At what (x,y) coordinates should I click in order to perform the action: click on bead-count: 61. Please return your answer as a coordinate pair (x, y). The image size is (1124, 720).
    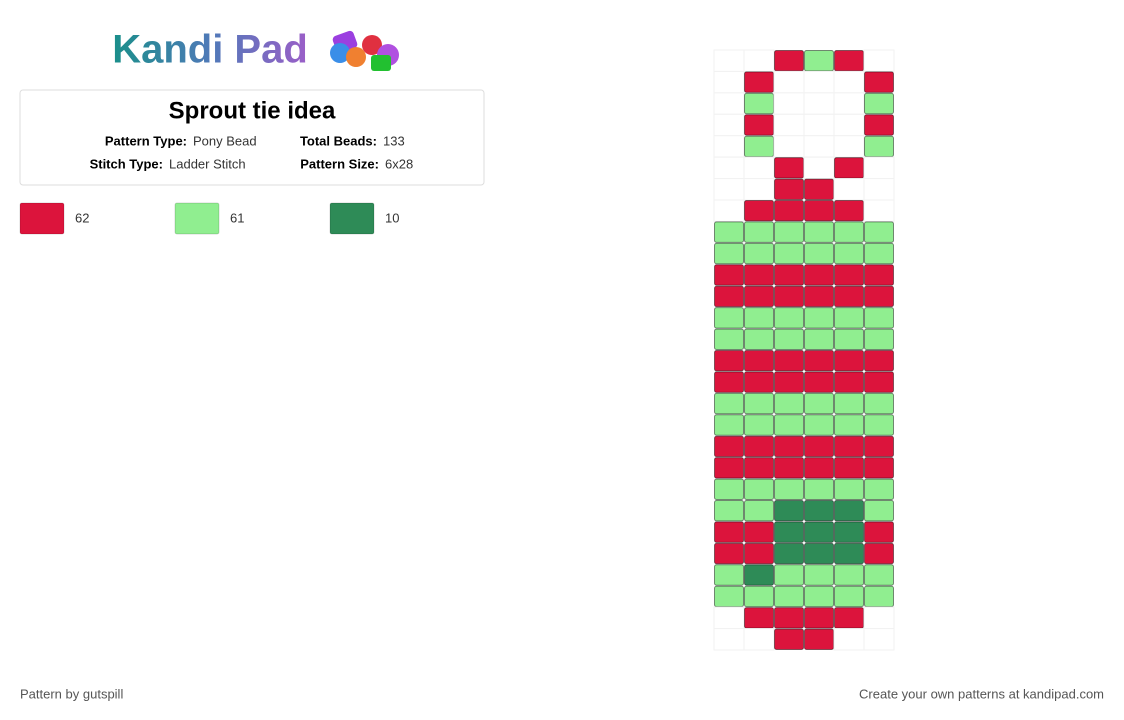
    Looking at the image, I should click on (237, 217).